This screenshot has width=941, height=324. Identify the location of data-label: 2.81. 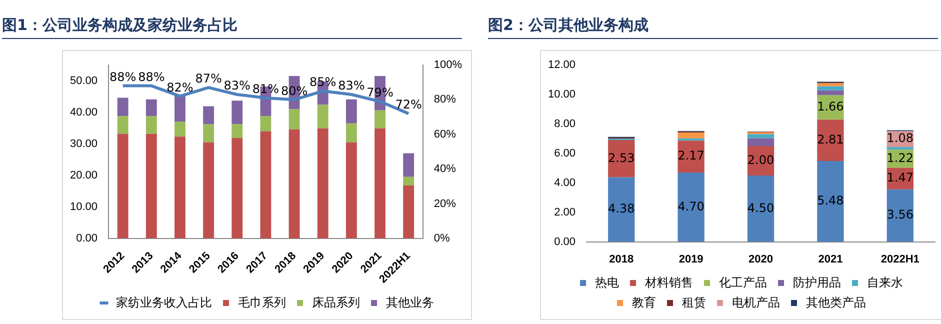
(830, 139).